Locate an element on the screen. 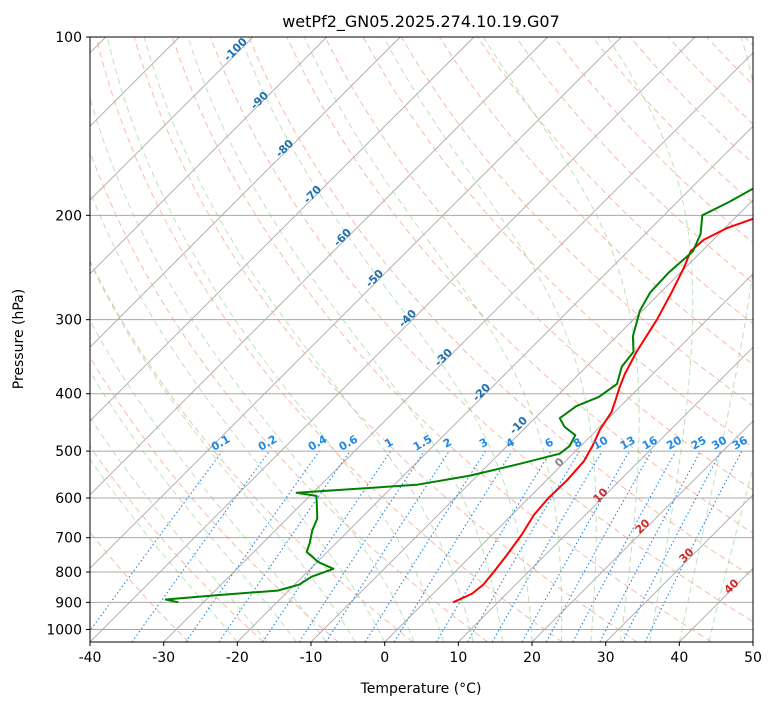 This screenshot has height=708, width=775. mixing-ratio-label: 13 is located at coordinates (628, 443).